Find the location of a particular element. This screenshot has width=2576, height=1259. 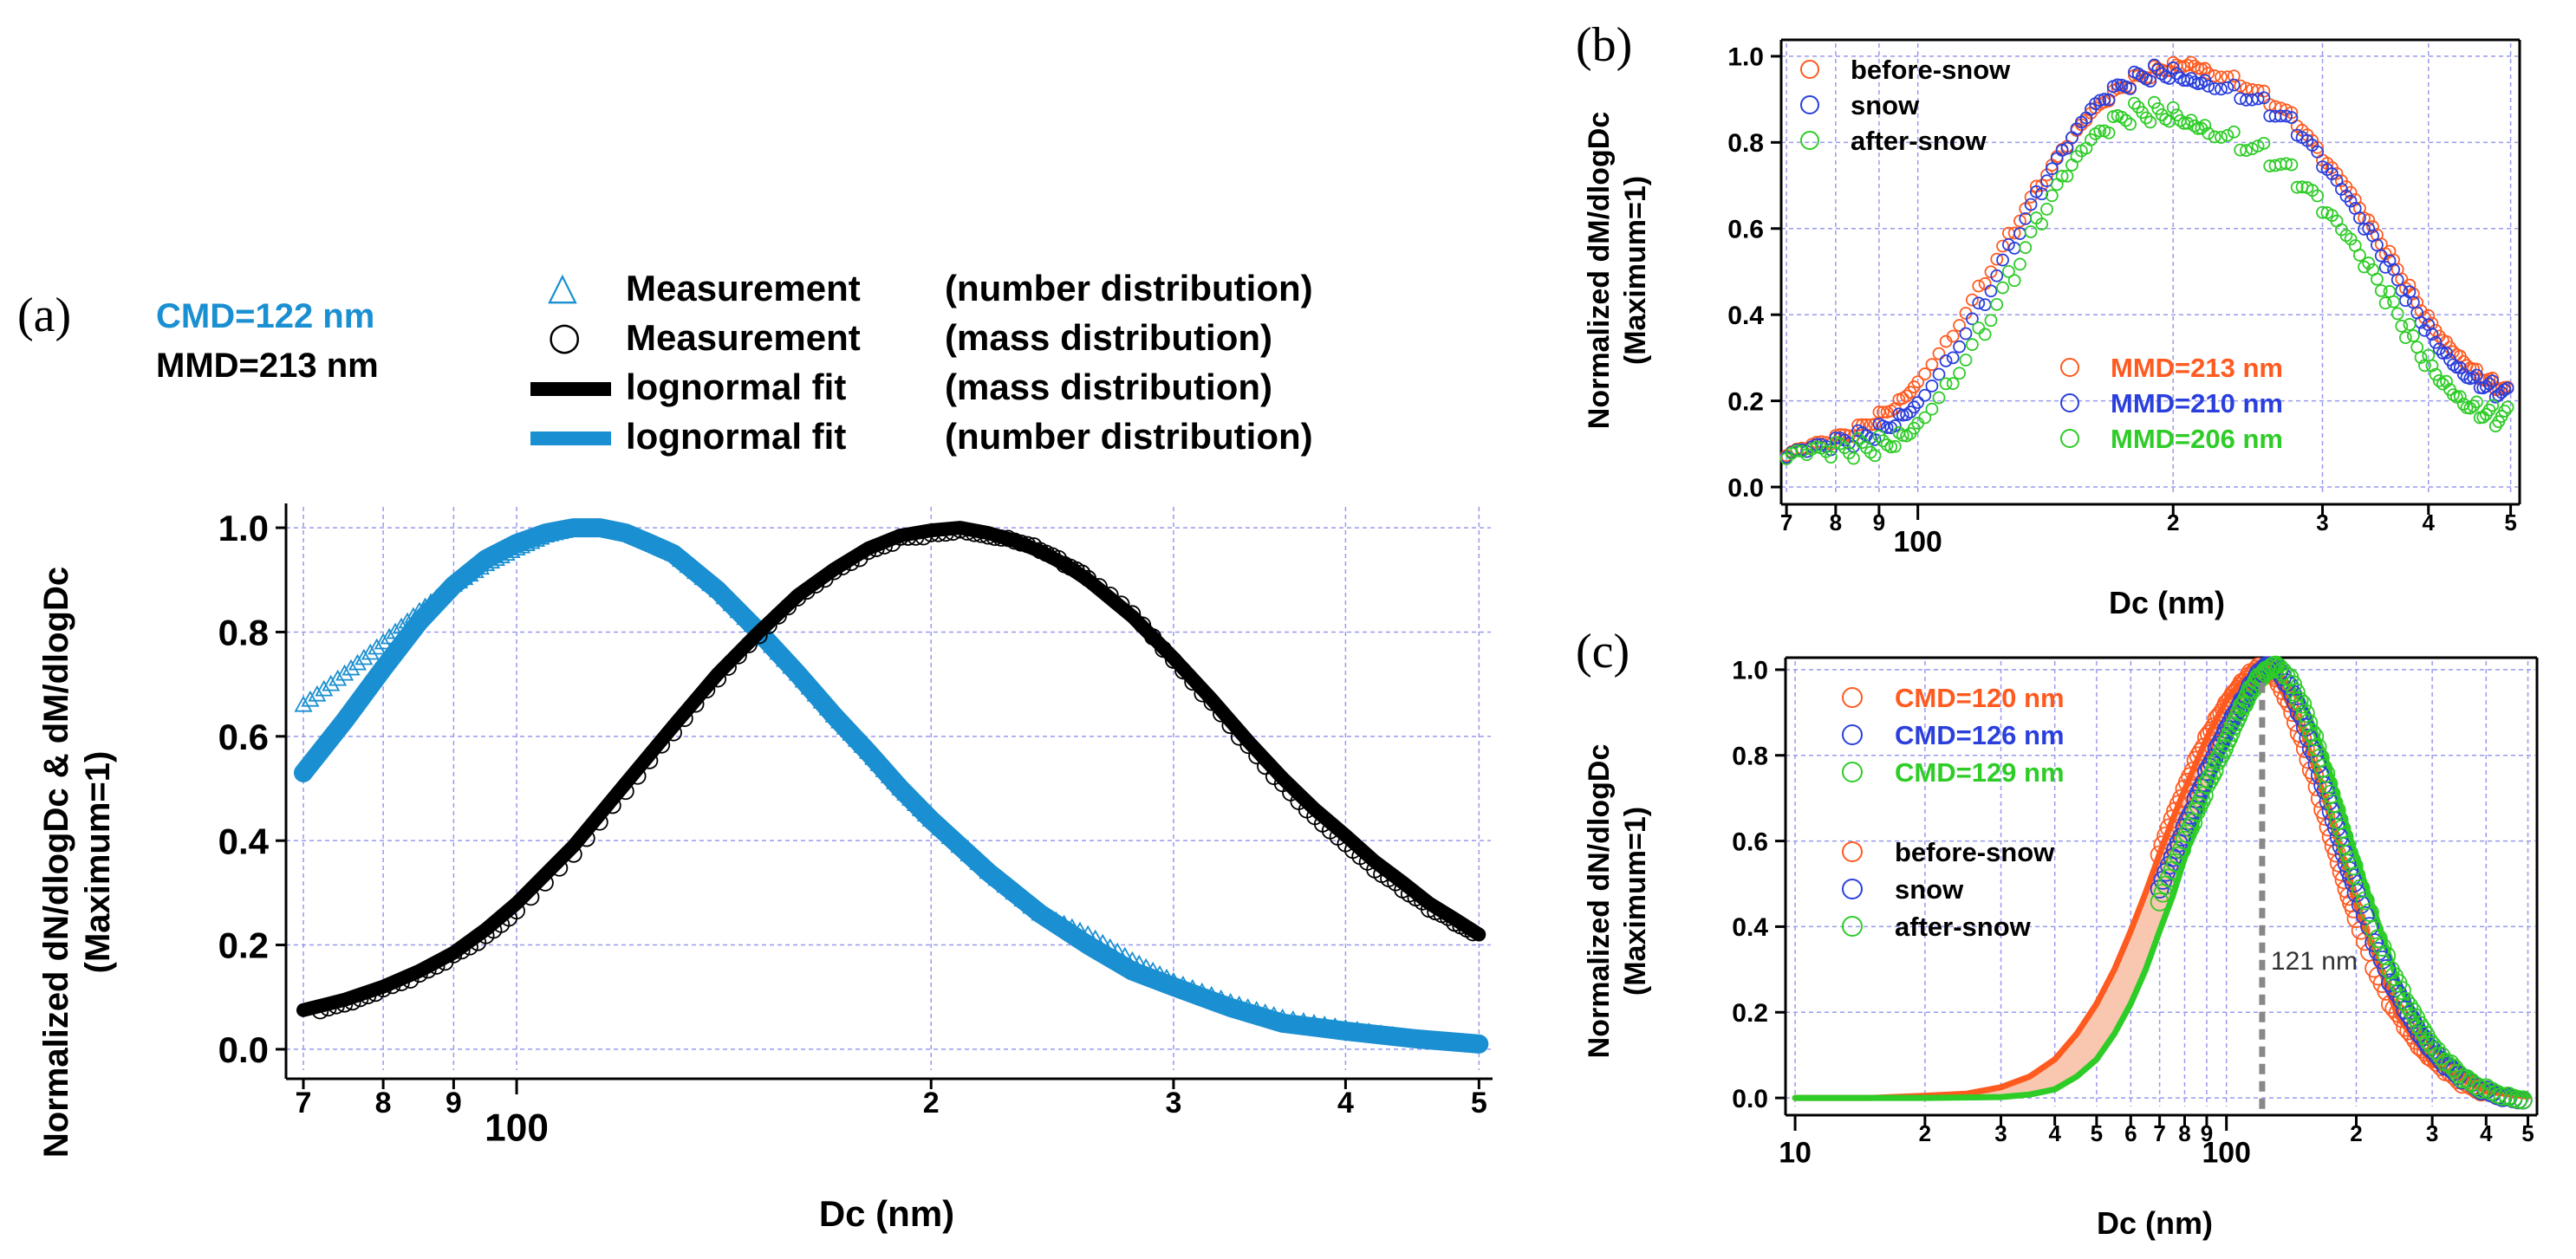

panel-b-ylabel-2: (Maximum=1) is located at coordinates (1635, 270).